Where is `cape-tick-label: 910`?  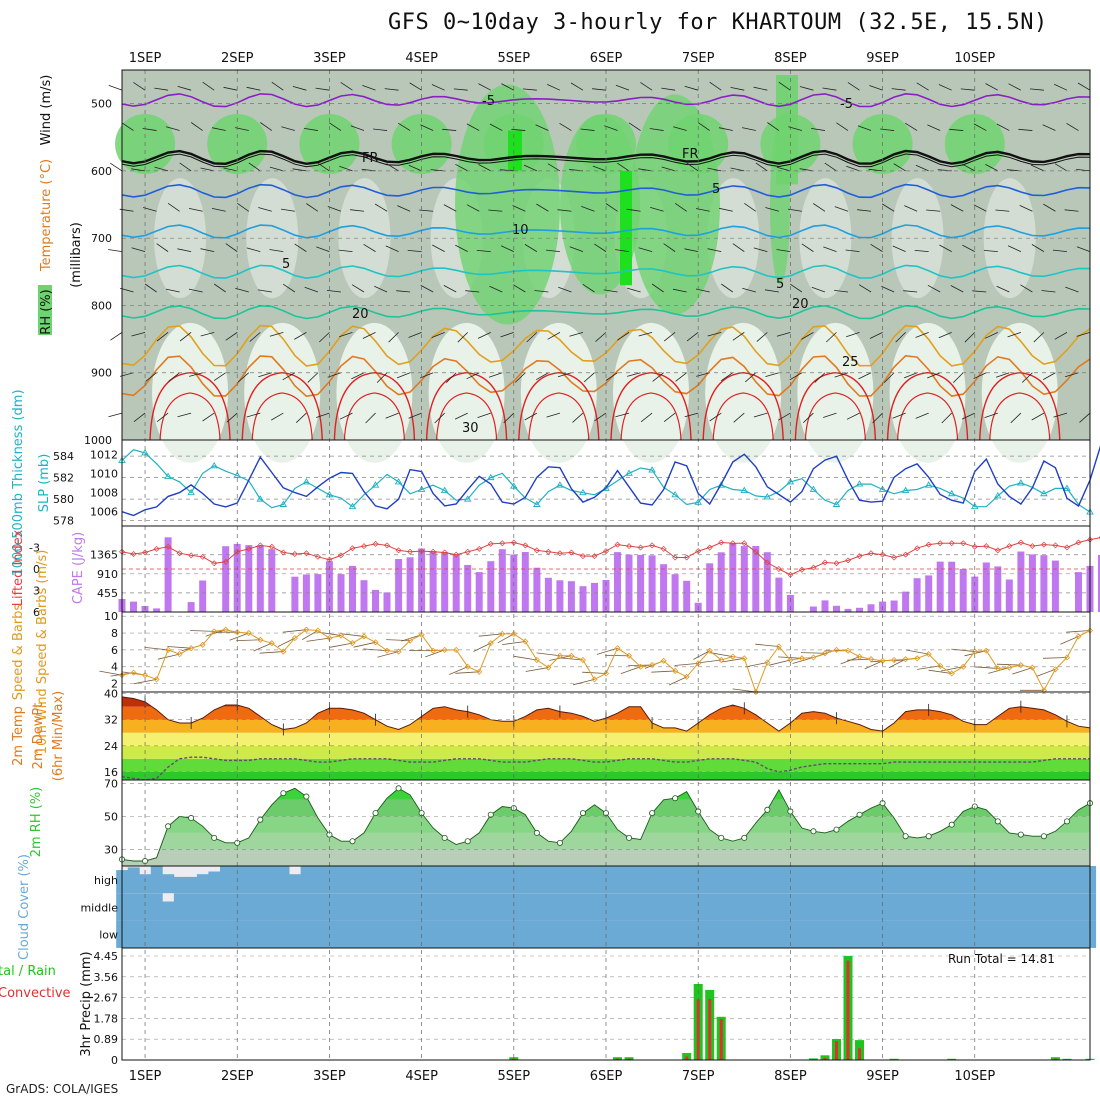
cape-tick-label: 910 is located at coordinates (107, 574).